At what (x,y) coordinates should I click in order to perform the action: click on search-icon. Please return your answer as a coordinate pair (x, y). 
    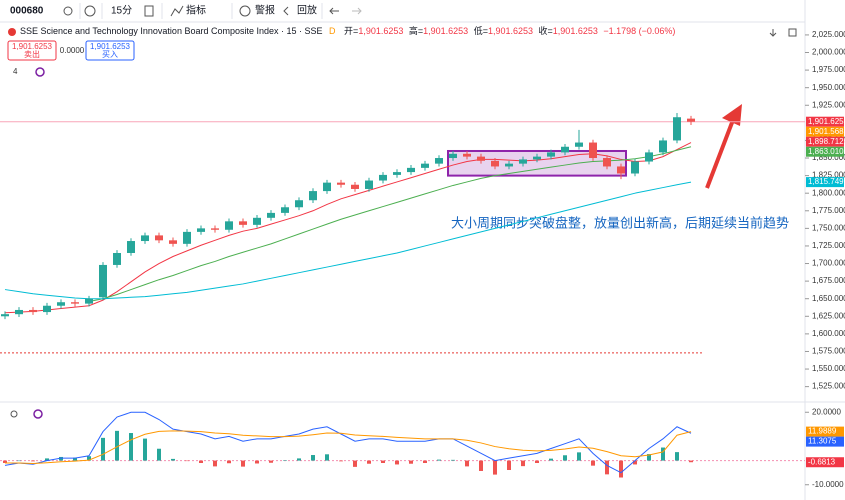
    Looking at the image, I should click on (68, 11).